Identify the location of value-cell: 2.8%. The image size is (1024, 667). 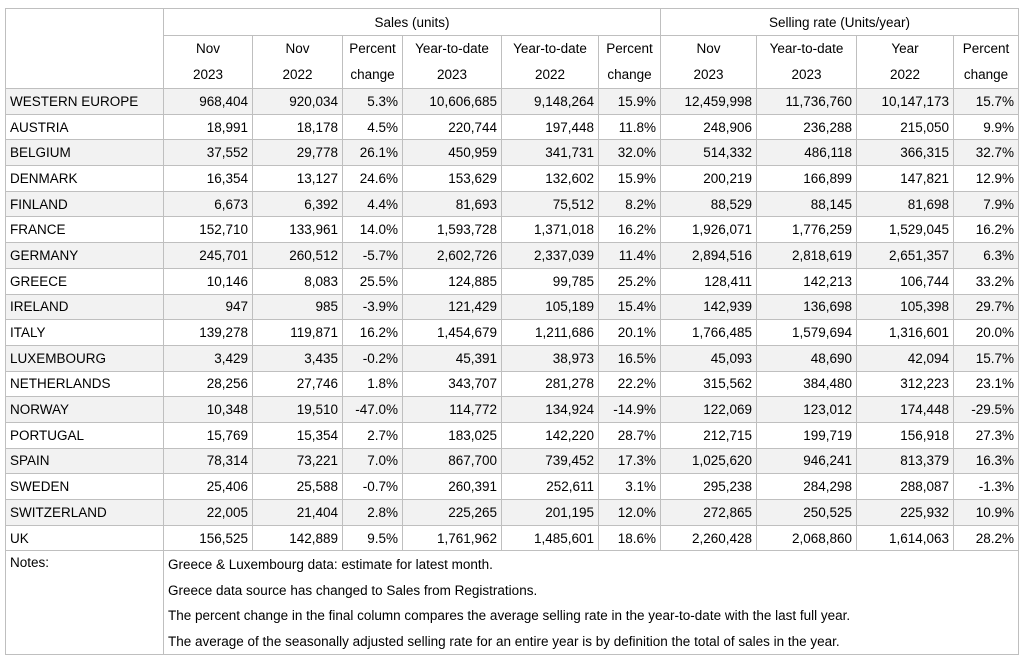
(372, 512).